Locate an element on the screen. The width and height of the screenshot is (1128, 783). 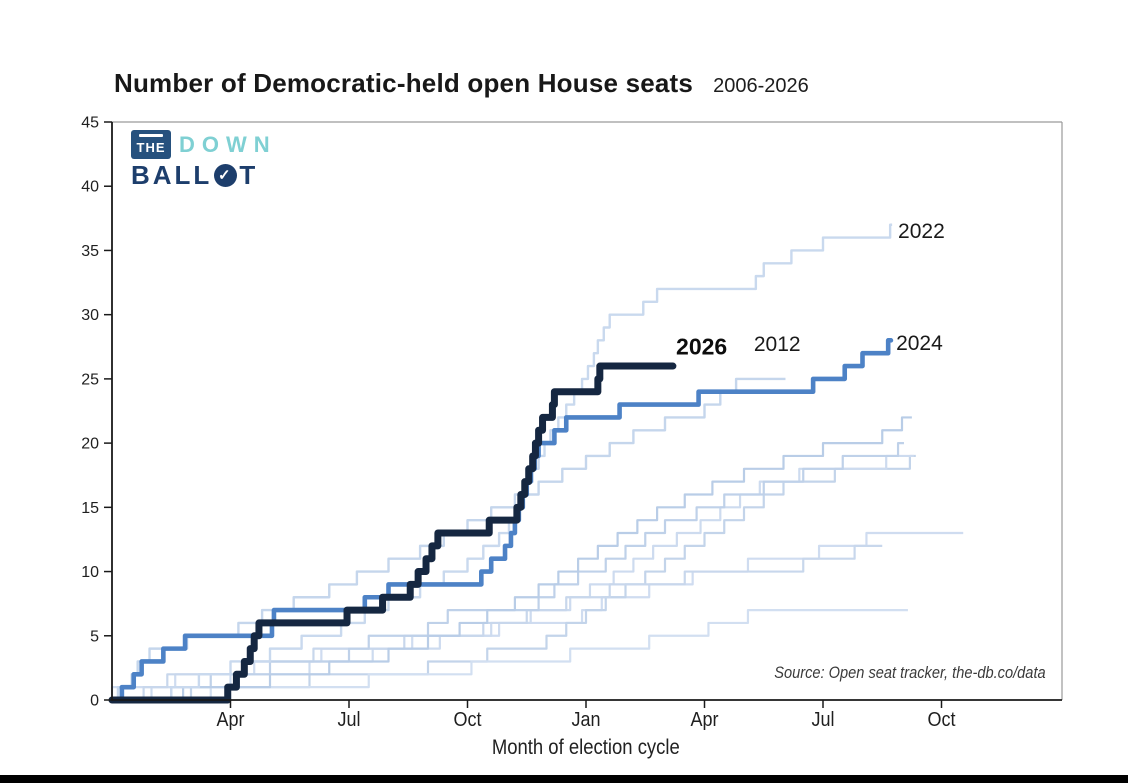
logo-the-text: THE is located at coordinates (151, 147).